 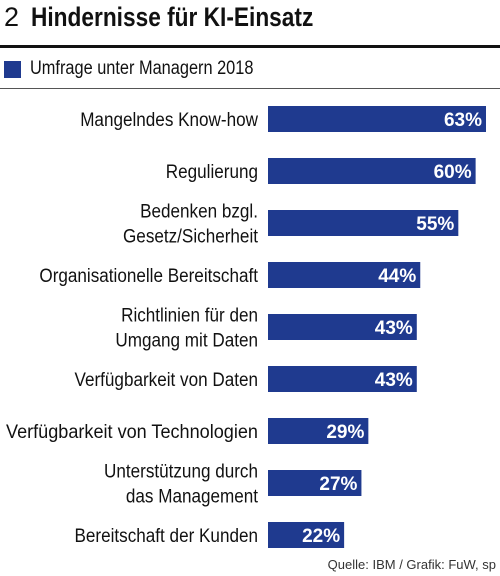 I want to click on bar-value-label: 55%, so click(x=435, y=224).